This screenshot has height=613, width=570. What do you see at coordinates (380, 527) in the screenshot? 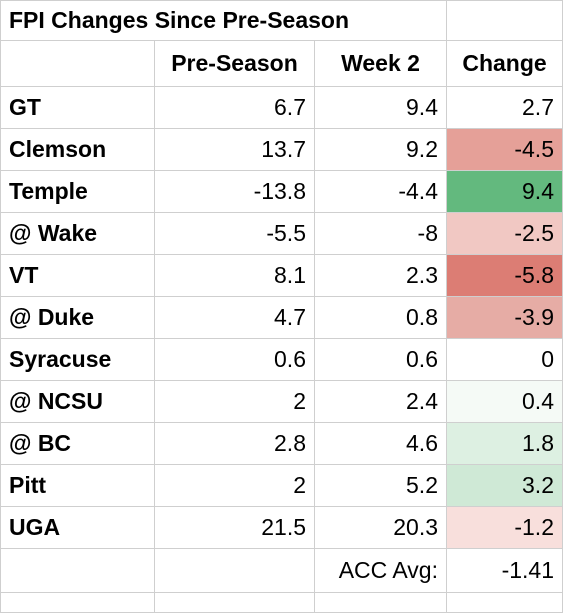
I see `week-2-cell: 20.3` at bounding box center [380, 527].